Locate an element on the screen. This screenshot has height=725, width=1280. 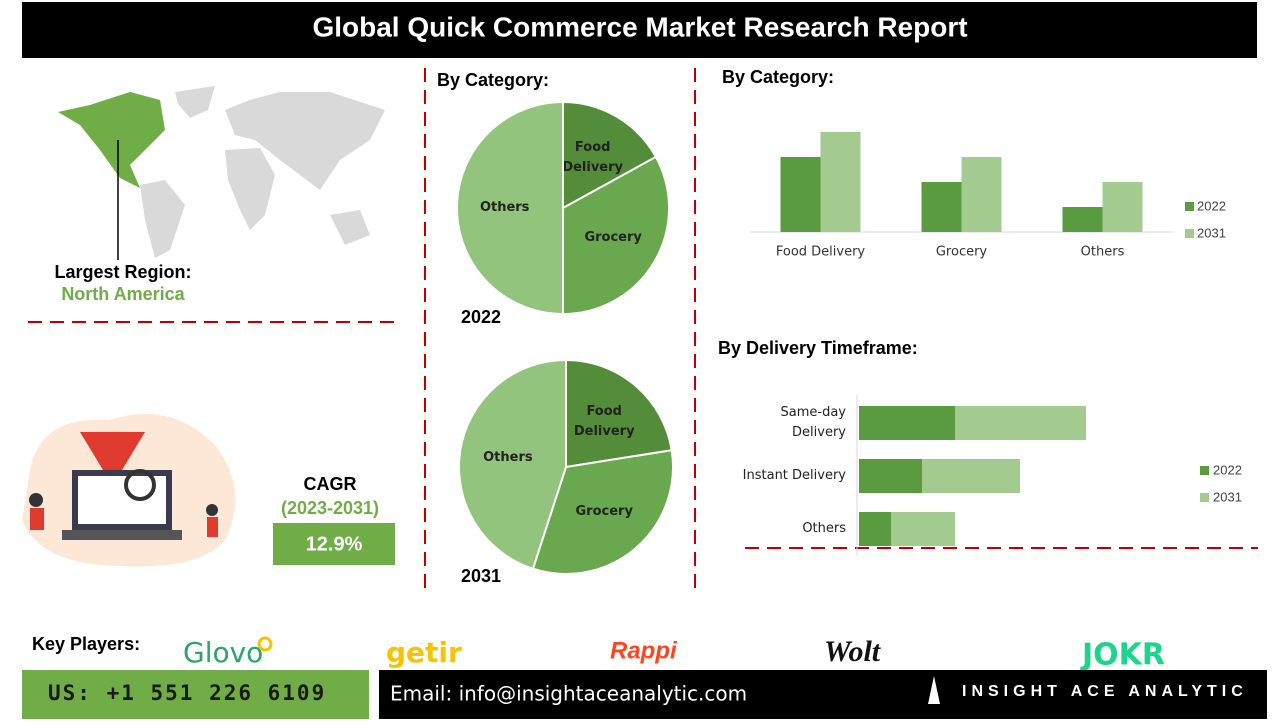
world-map is located at coordinates (262, 172).